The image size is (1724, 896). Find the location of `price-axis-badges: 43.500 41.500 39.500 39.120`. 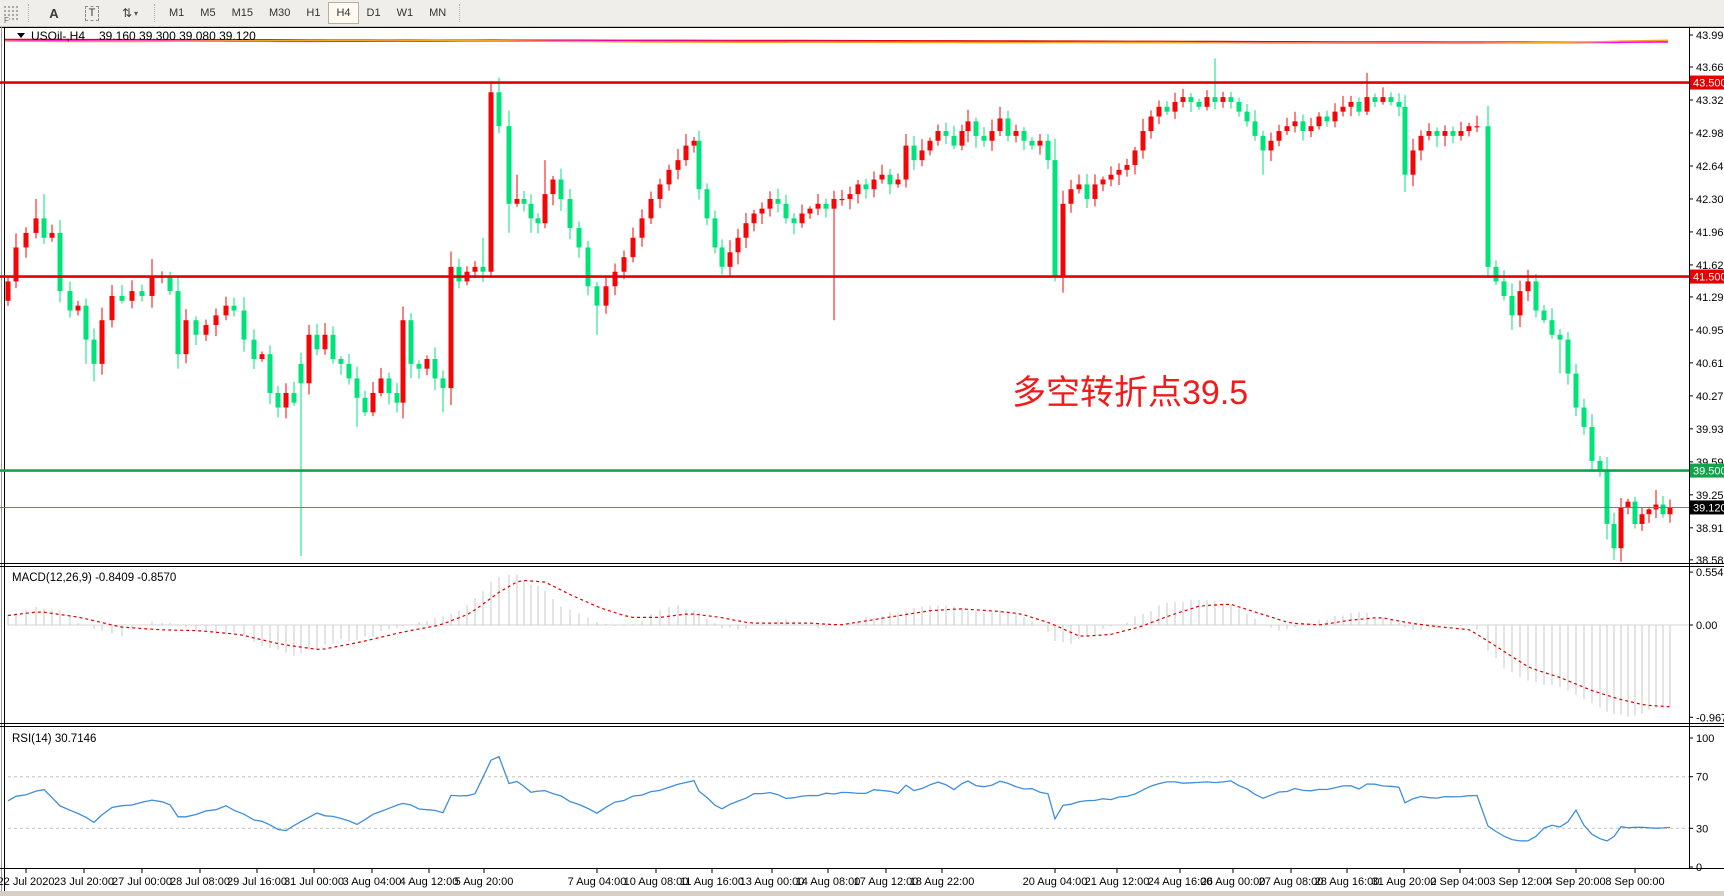

price-axis-badges: 43.500 41.500 39.500 39.120 is located at coordinates (1707, 295).